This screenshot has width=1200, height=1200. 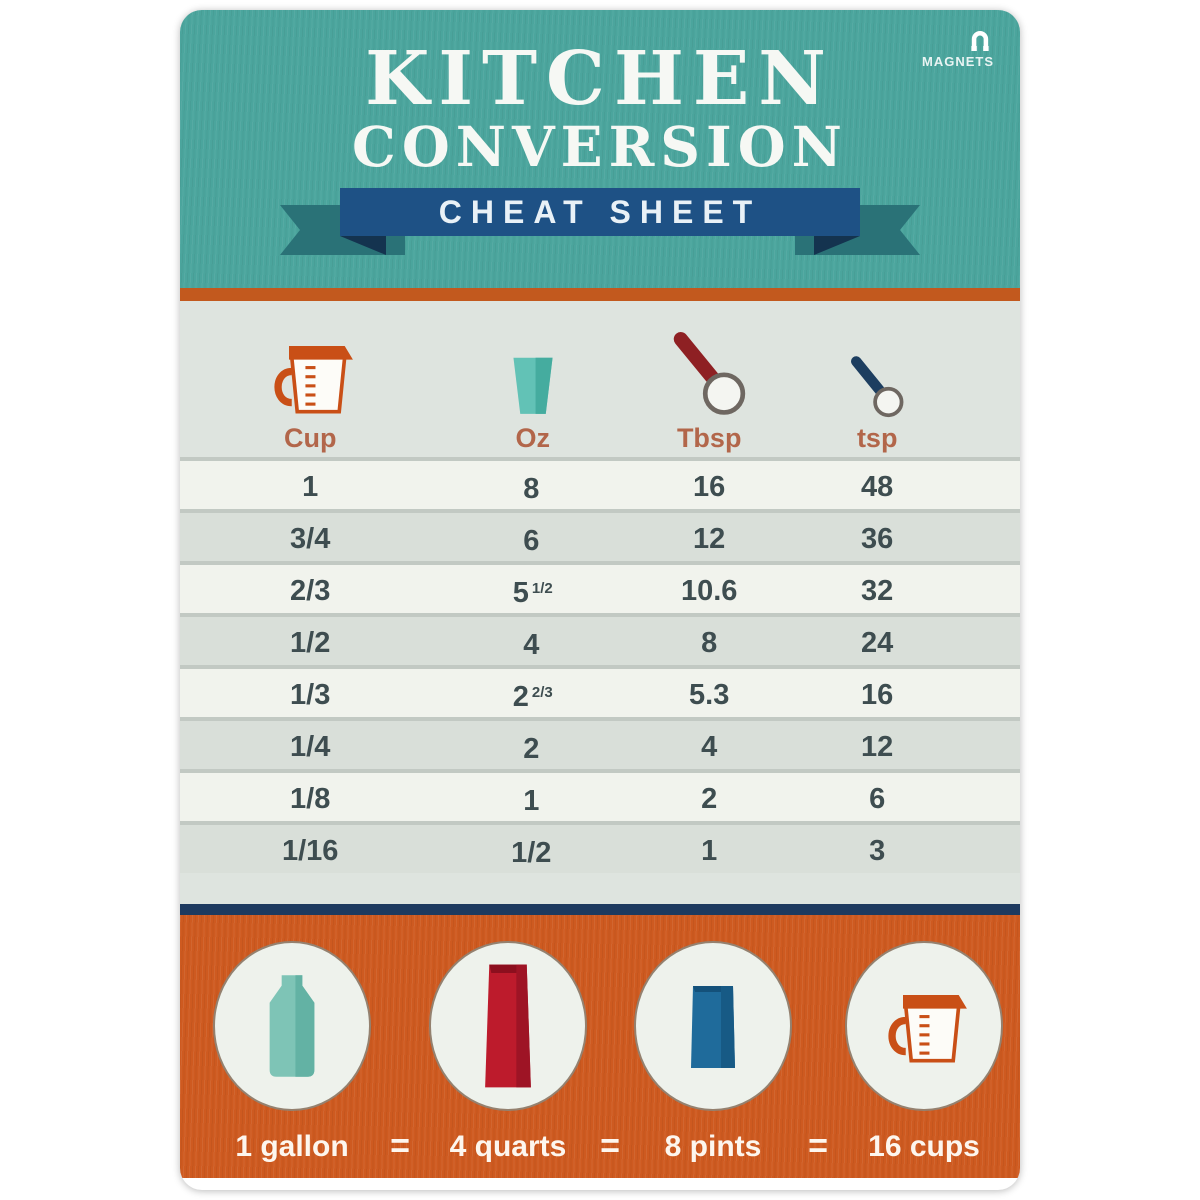 What do you see at coordinates (877, 437) in the screenshot?
I see `column-label-tsp: tsp` at bounding box center [877, 437].